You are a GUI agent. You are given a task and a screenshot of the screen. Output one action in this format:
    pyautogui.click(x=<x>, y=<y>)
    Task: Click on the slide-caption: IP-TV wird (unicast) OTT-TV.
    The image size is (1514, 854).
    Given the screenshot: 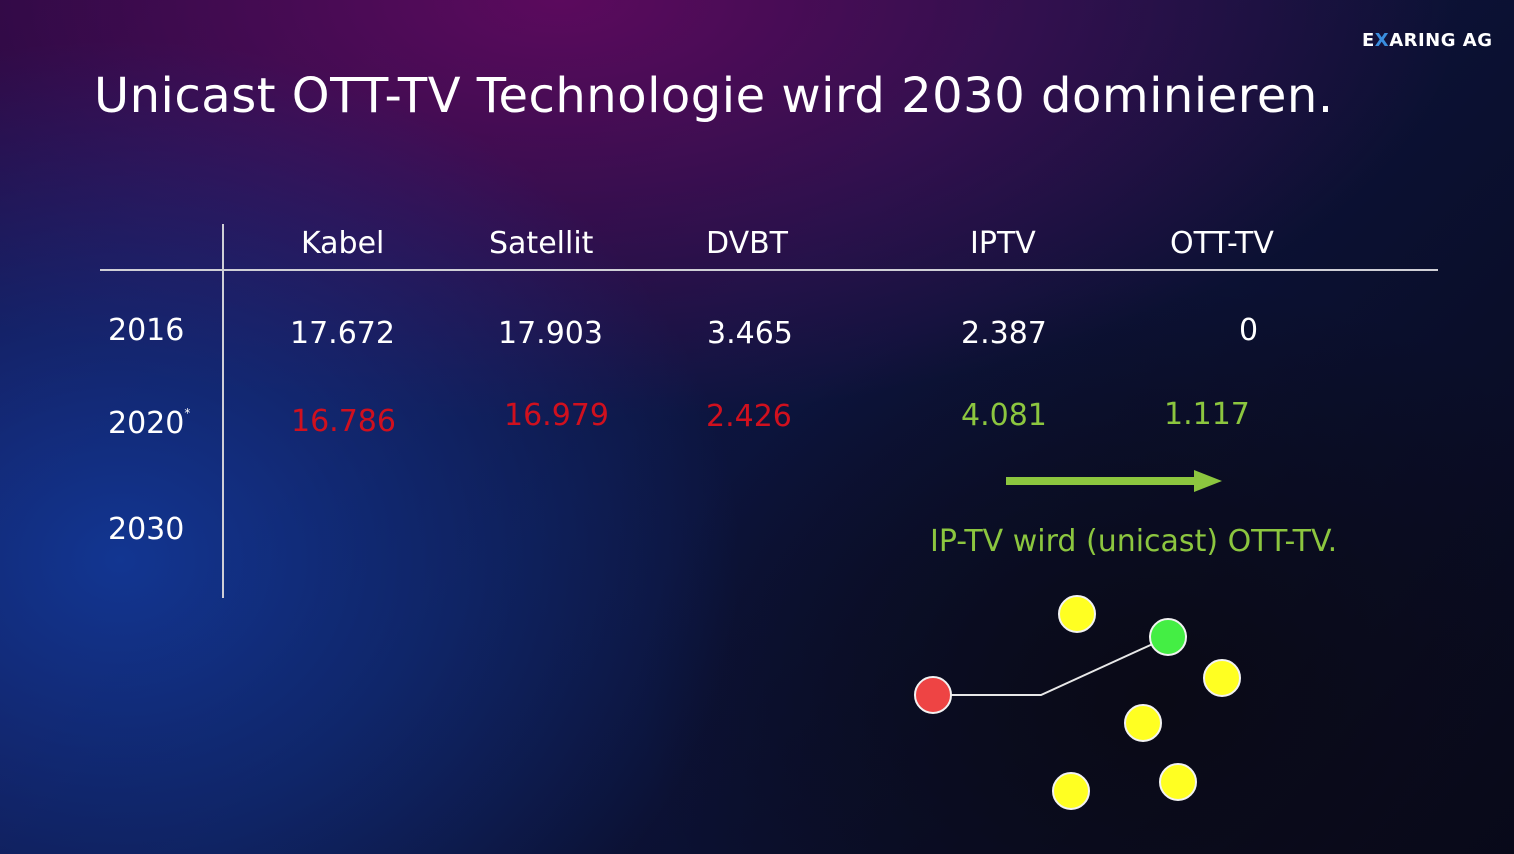 What is the action you would take?
    pyautogui.click(x=1134, y=541)
    